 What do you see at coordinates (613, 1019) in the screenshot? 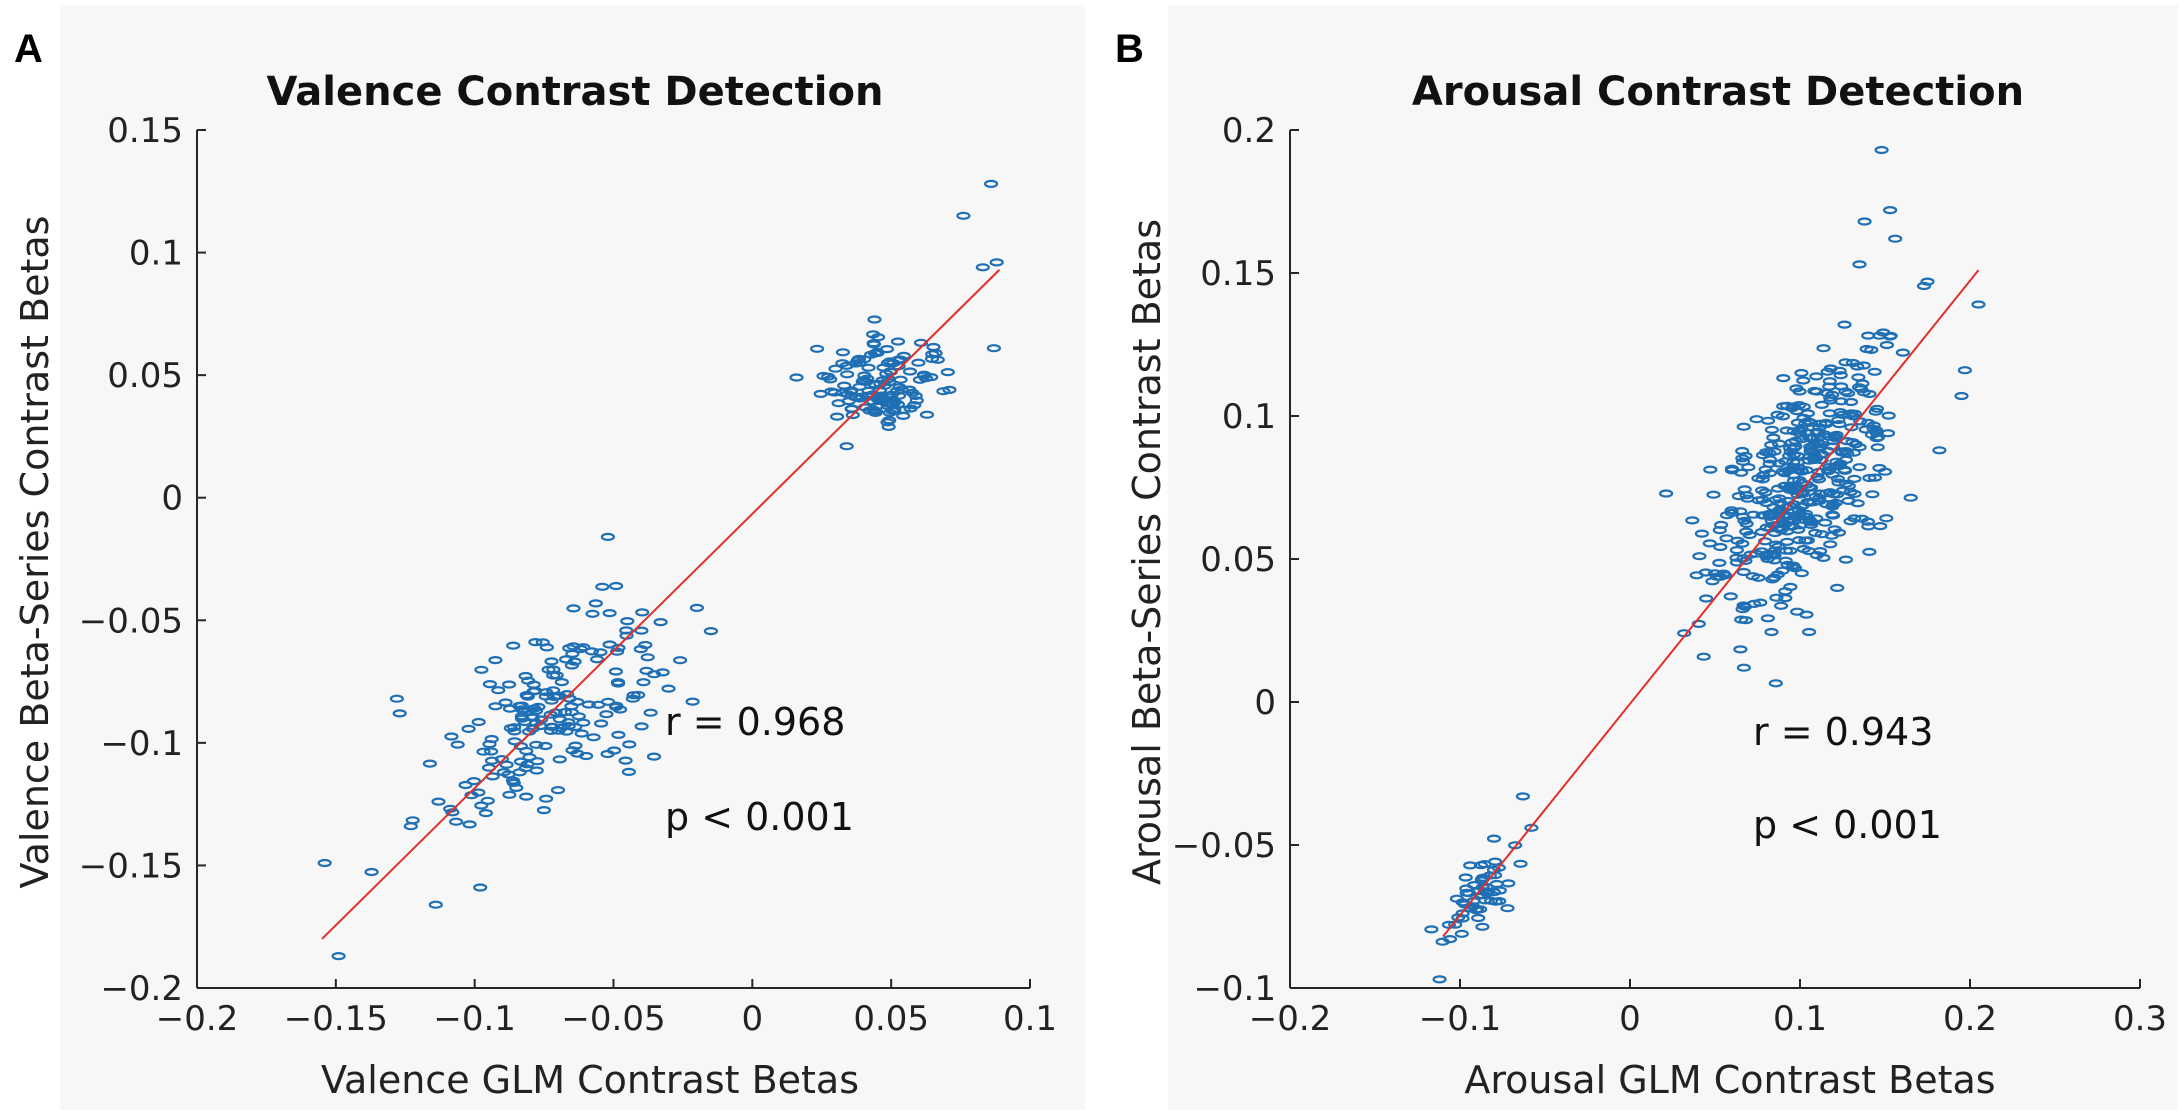
I see `panel-a-x-tick-label: −0.05` at bounding box center [613, 1019].